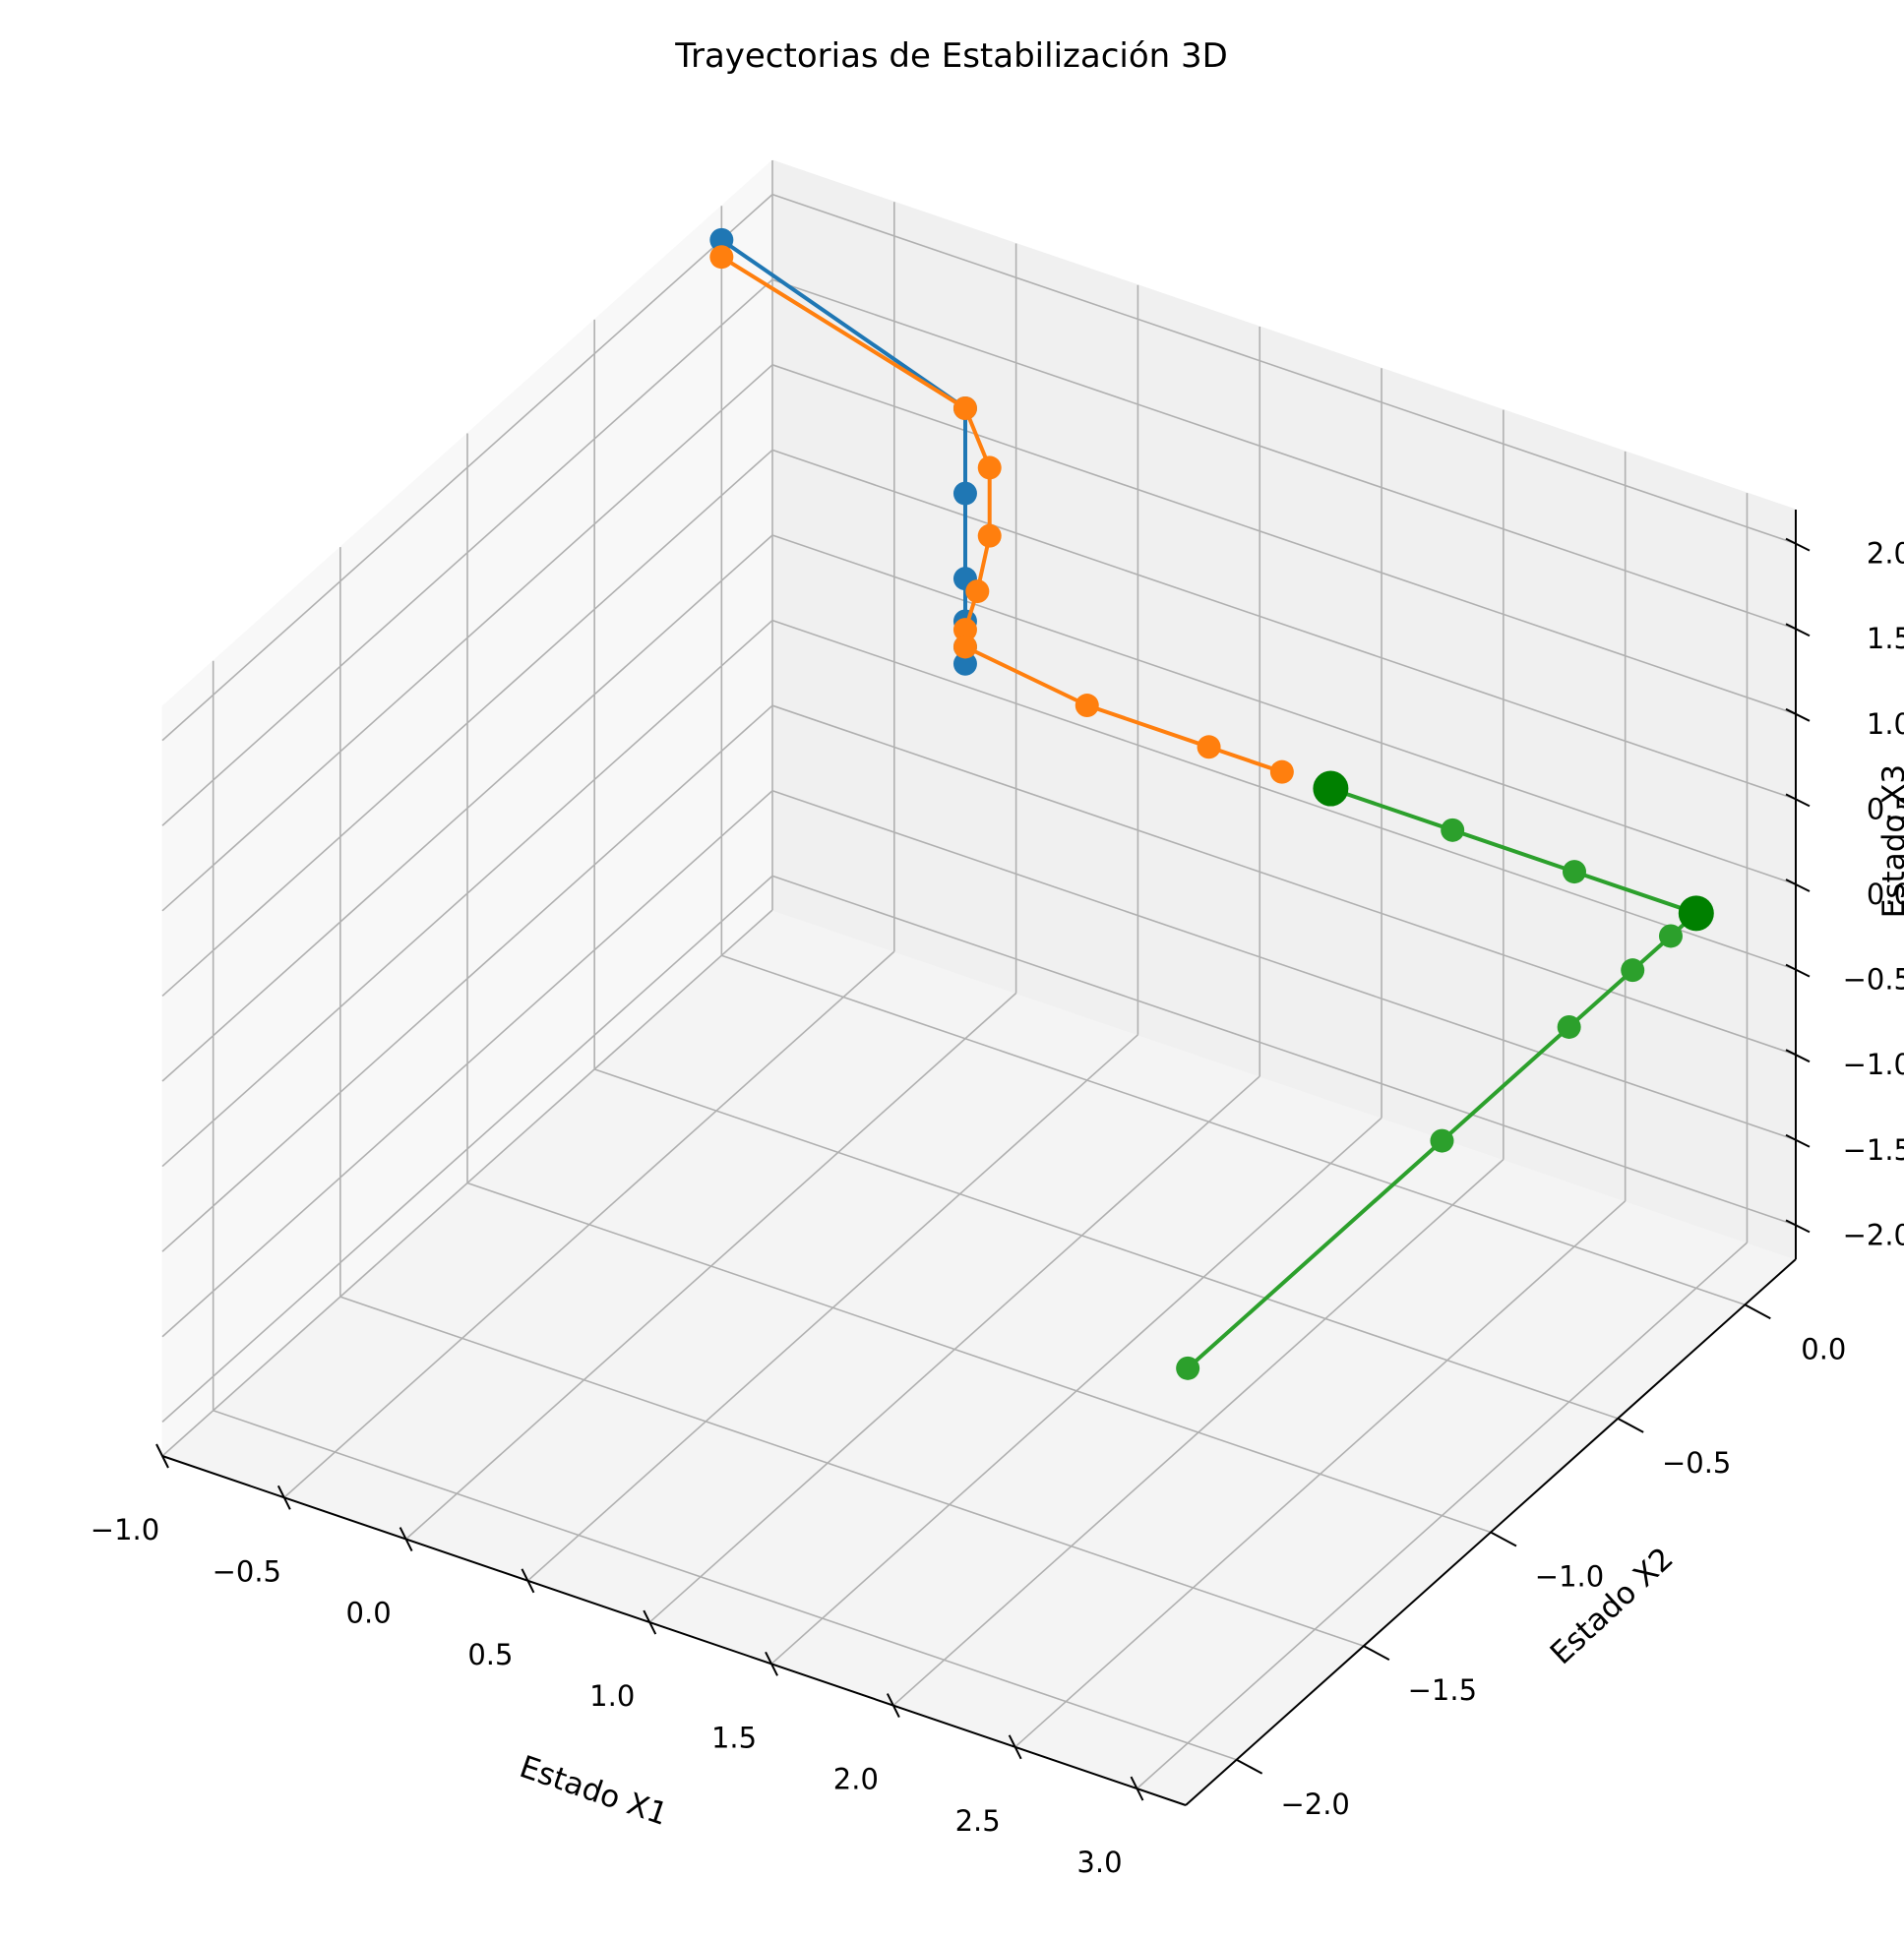  Describe the element at coordinates (1873, 1234) in the screenshot. I see `z-tick-label: −2.0` at that location.